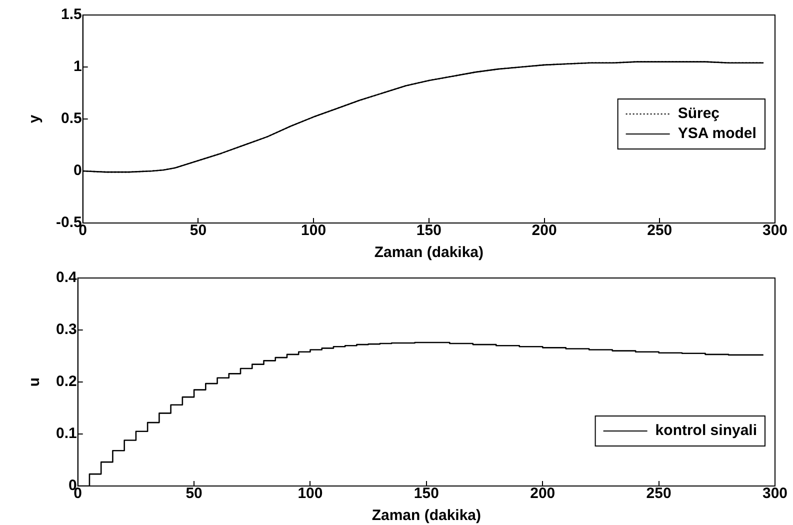 This screenshot has width=793, height=525. I want to click on legend-label: kontrol sinyali, so click(706, 431).